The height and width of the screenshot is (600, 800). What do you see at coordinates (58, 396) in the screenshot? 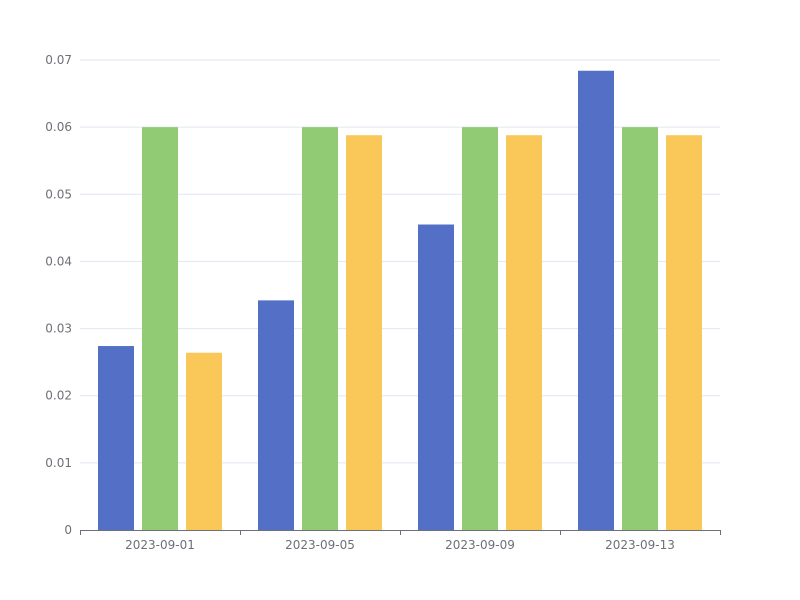
I see `y-tick-label: 0.02` at bounding box center [58, 396].